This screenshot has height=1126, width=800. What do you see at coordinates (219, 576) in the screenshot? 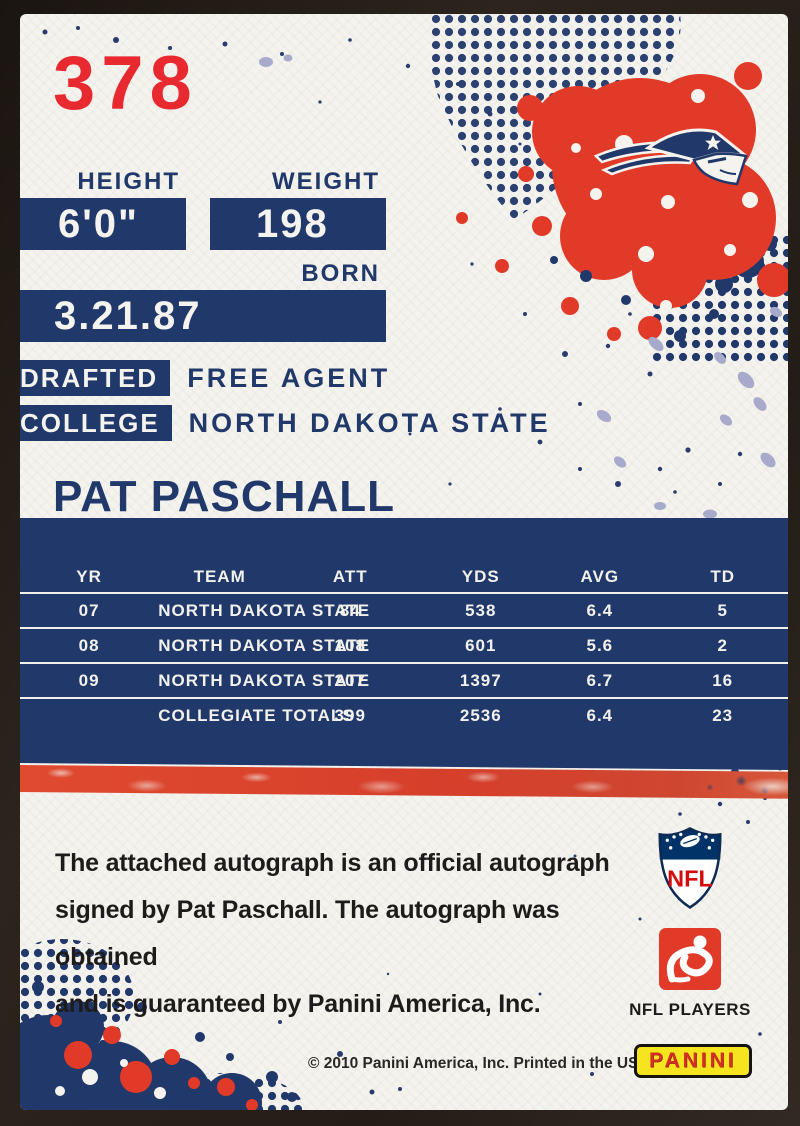
I see `col-team: TEAM` at bounding box center [219, 576].